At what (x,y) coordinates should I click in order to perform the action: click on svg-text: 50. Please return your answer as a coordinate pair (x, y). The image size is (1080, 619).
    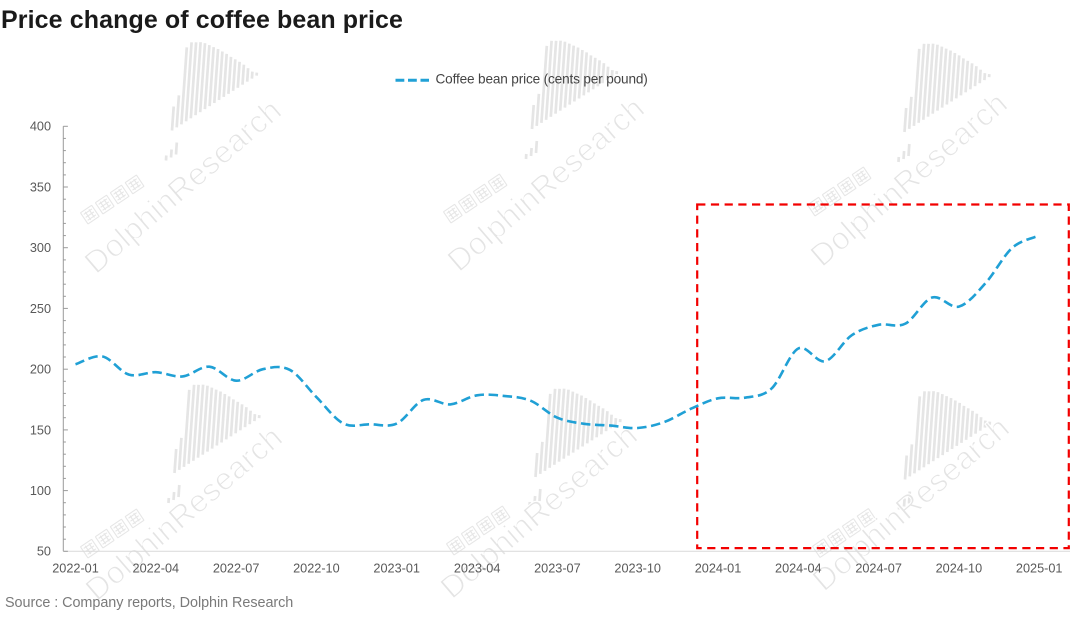
    Looking at the image, I should click on (44, 552).